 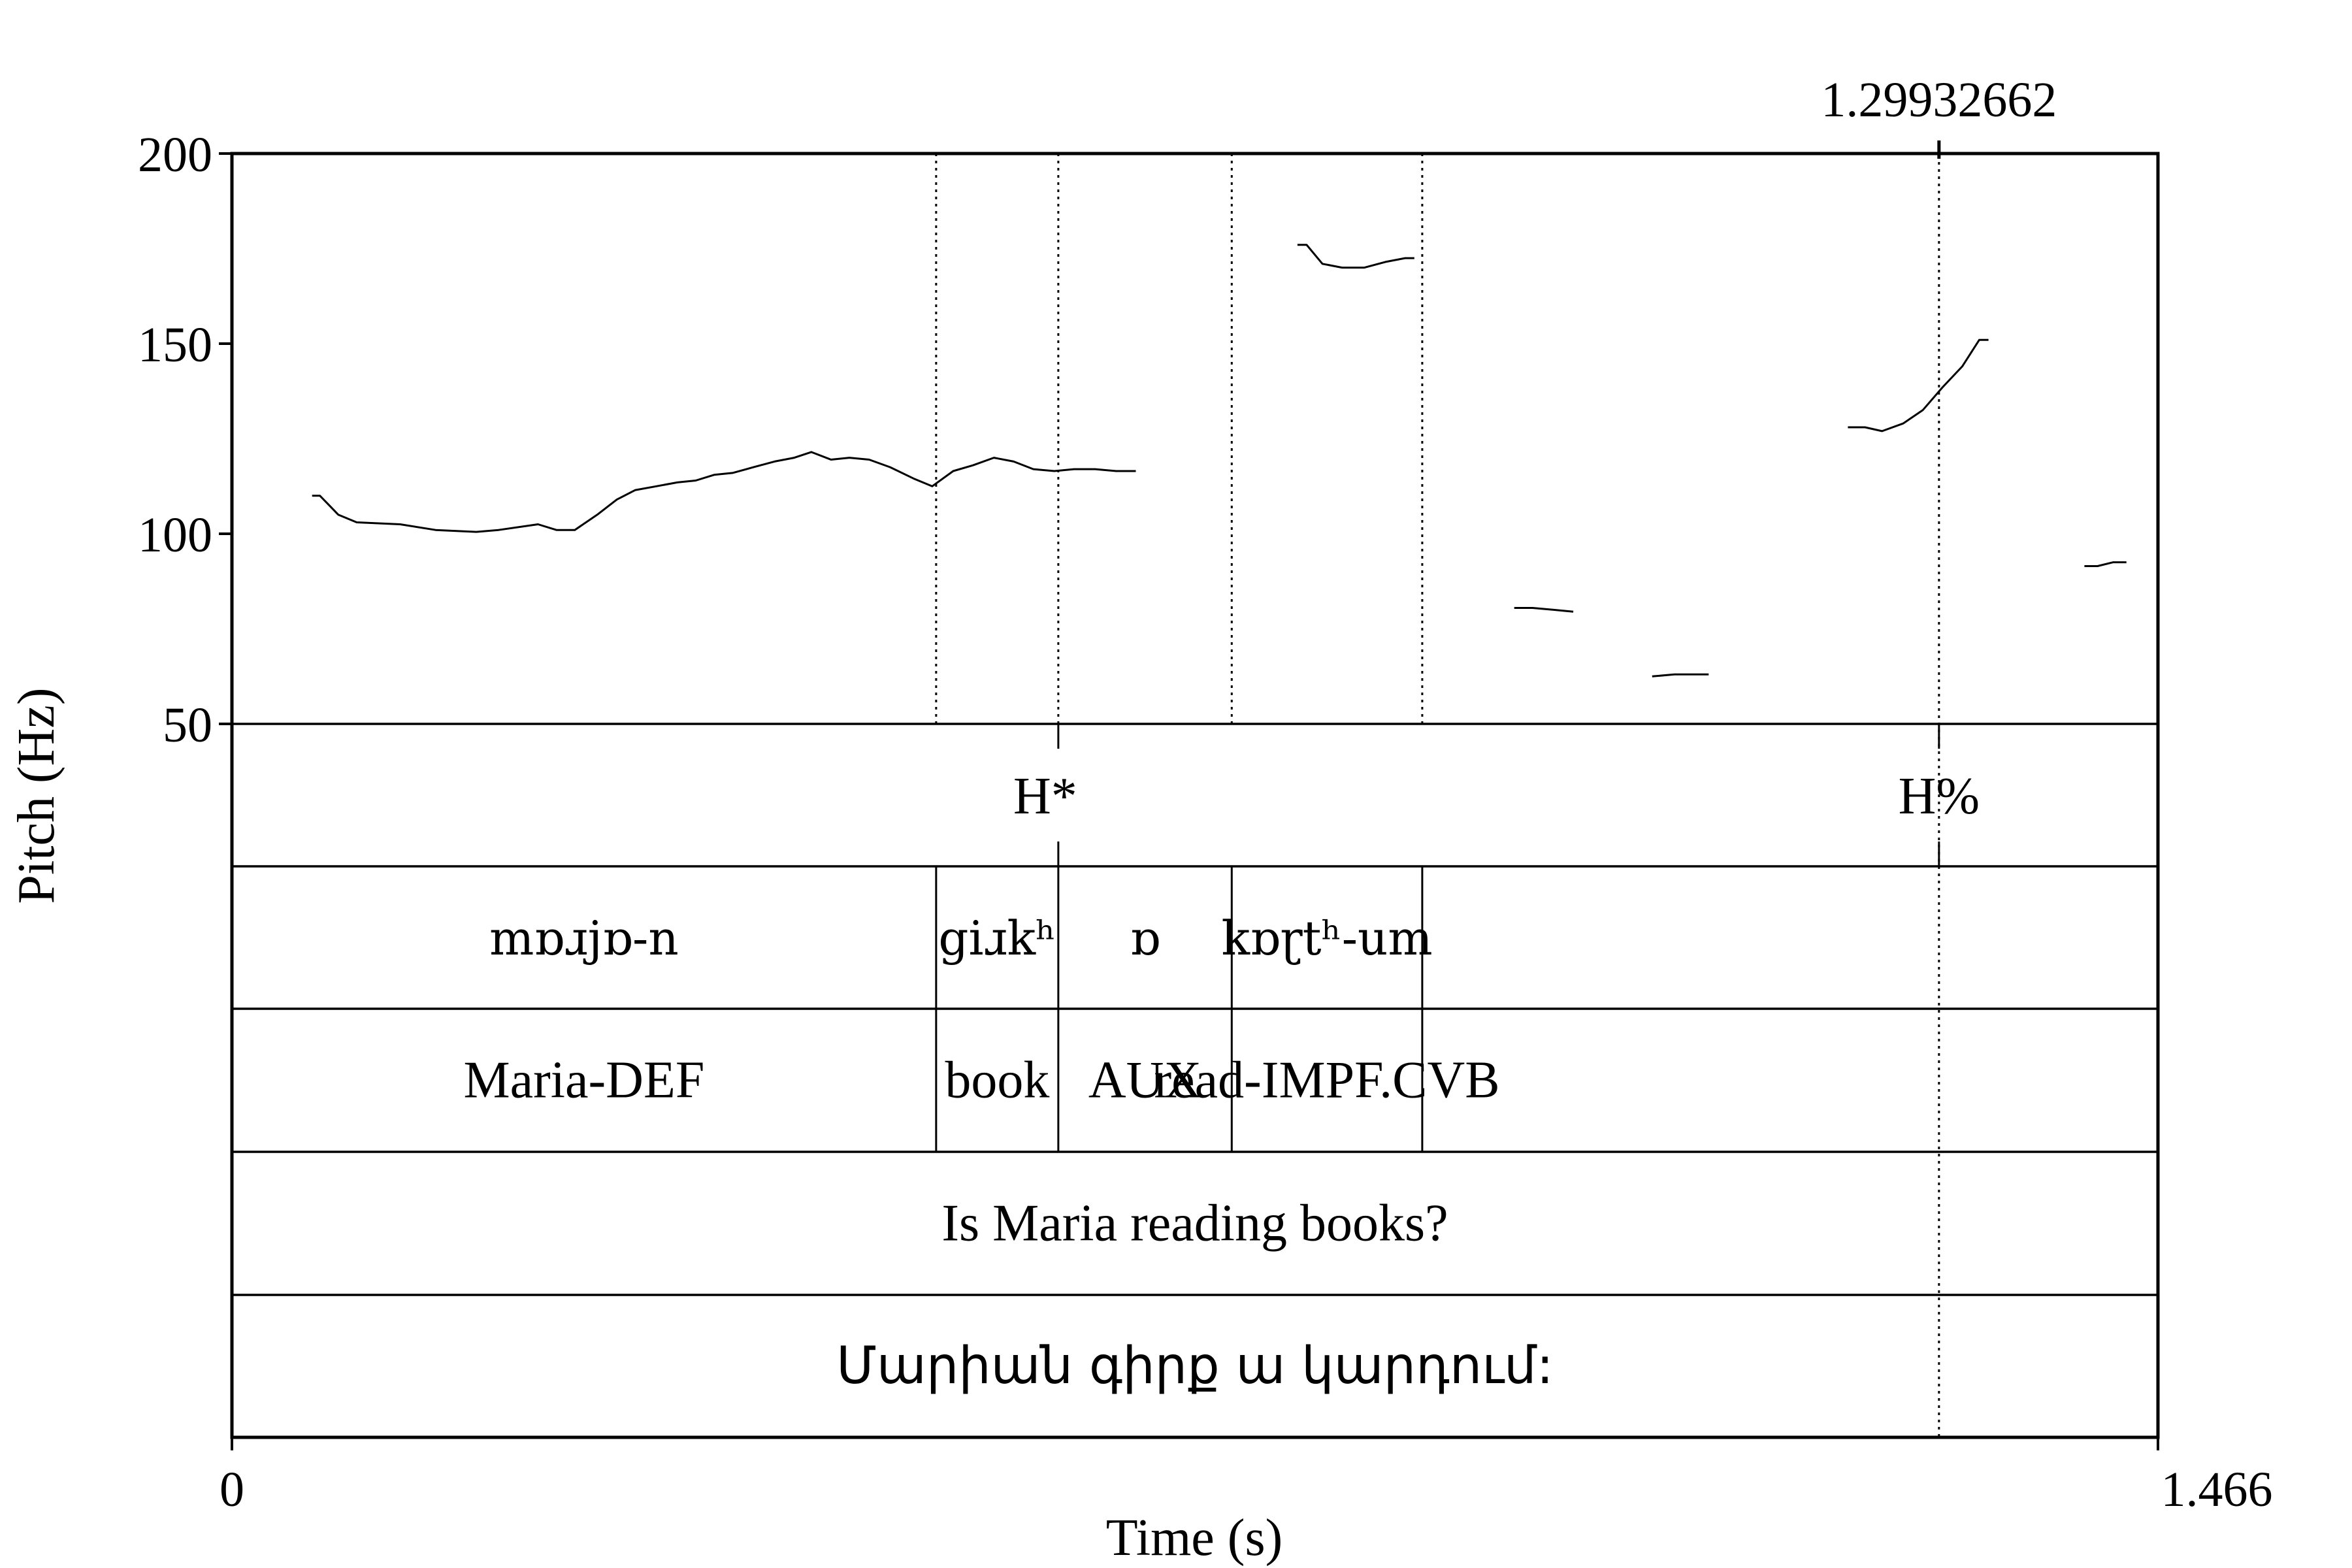 I want to click on y-tick-label-2: 100, so click(x=175, y=535).